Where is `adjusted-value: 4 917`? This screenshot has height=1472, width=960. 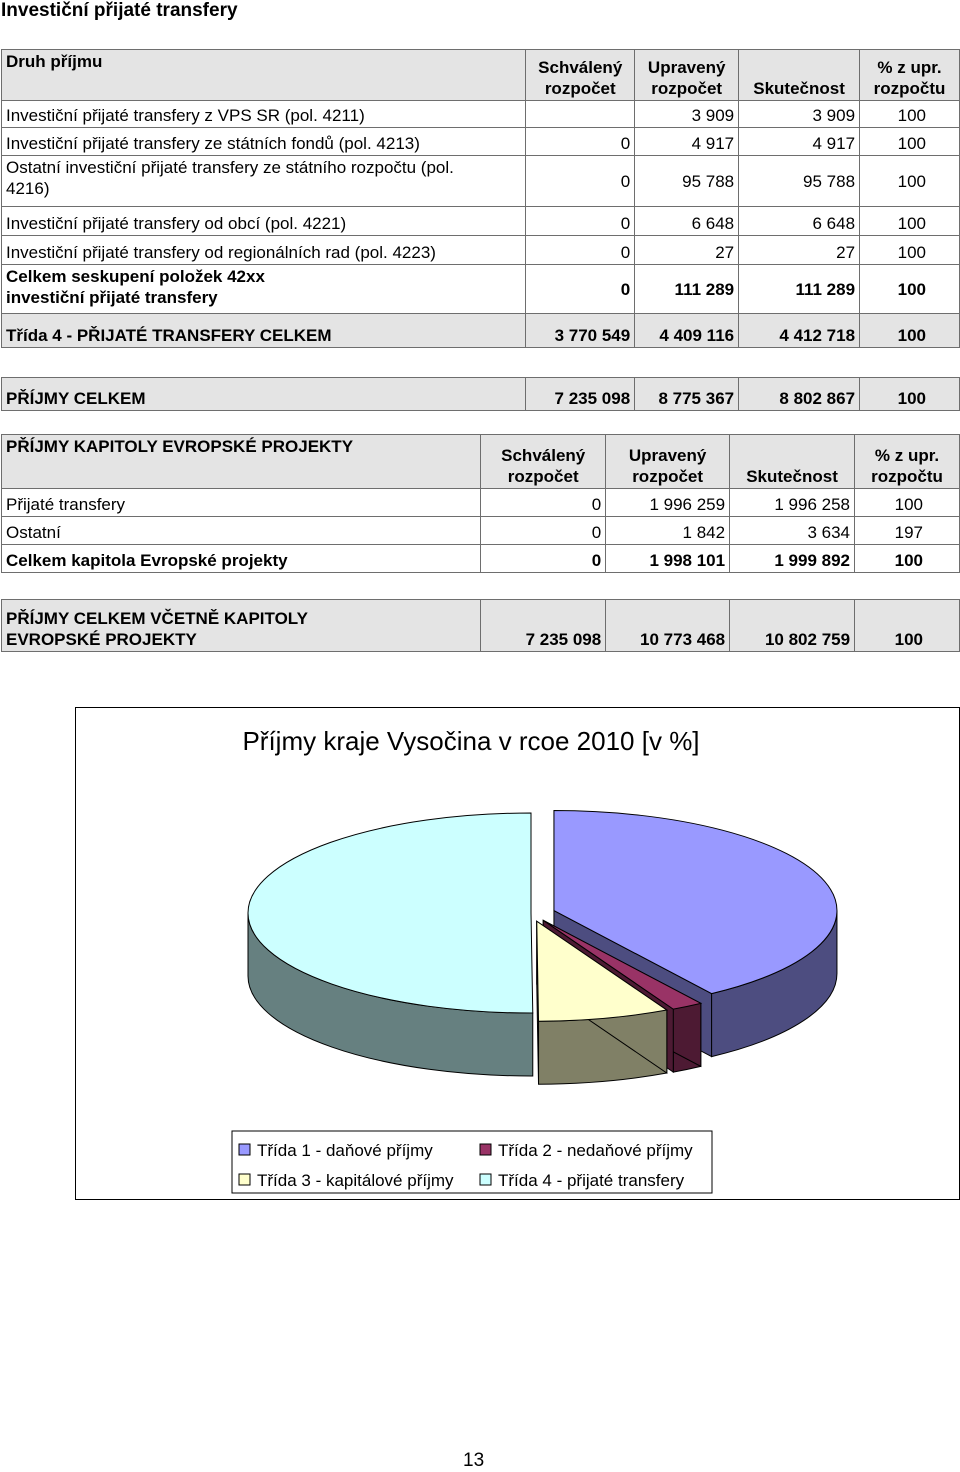
adjusted-value: 4 917 is located at coordinates (687, 141).